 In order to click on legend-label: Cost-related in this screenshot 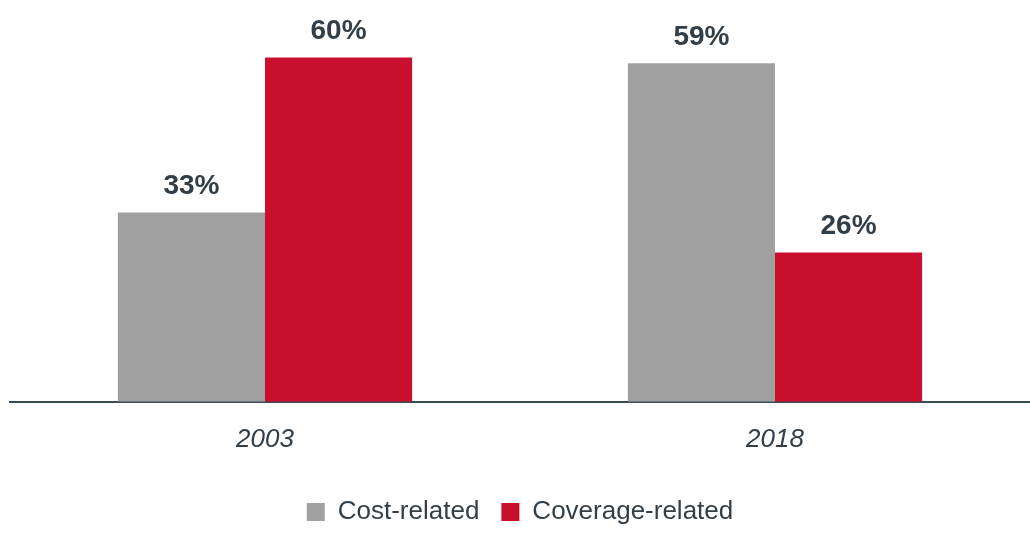, I will do `click(408, 510)`.